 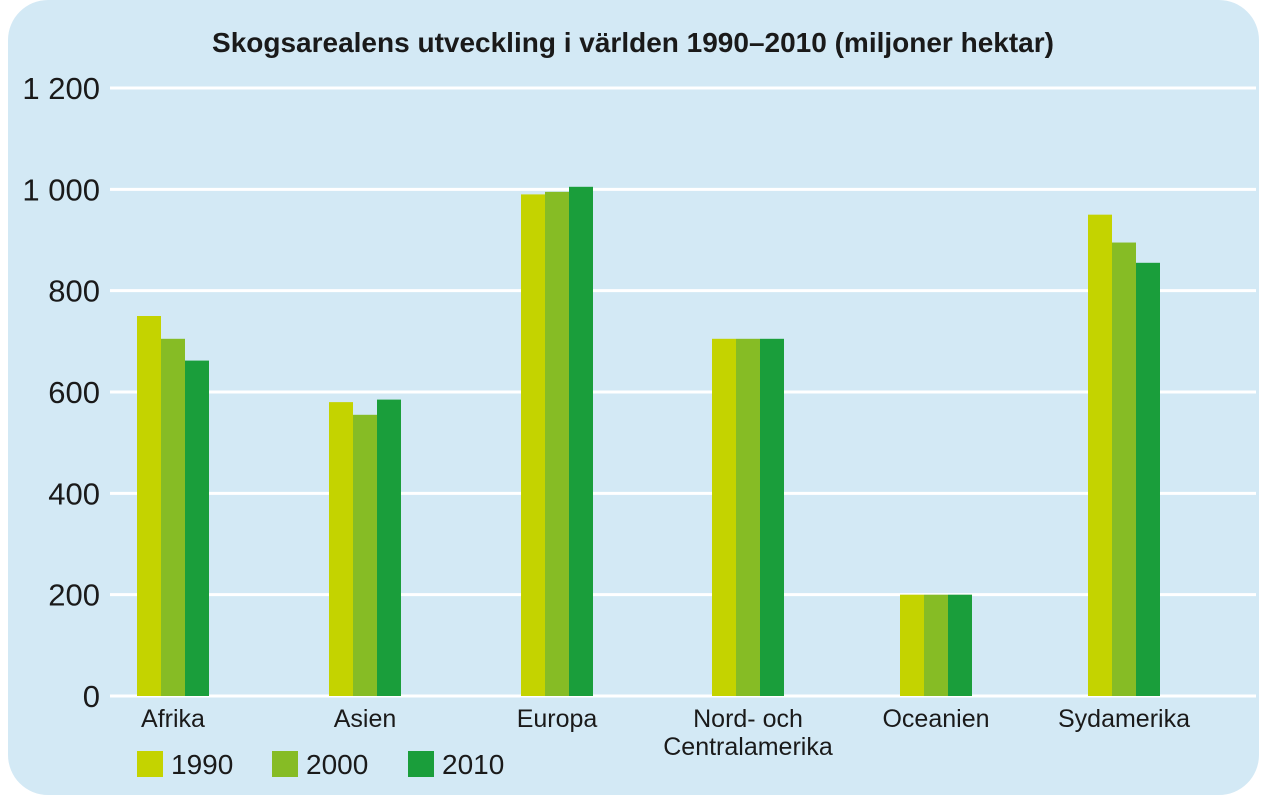 What do you see at coordinates (337, 764) in the screenshot?
I see `legend-label: 2000` at bounding box center [337, 764].